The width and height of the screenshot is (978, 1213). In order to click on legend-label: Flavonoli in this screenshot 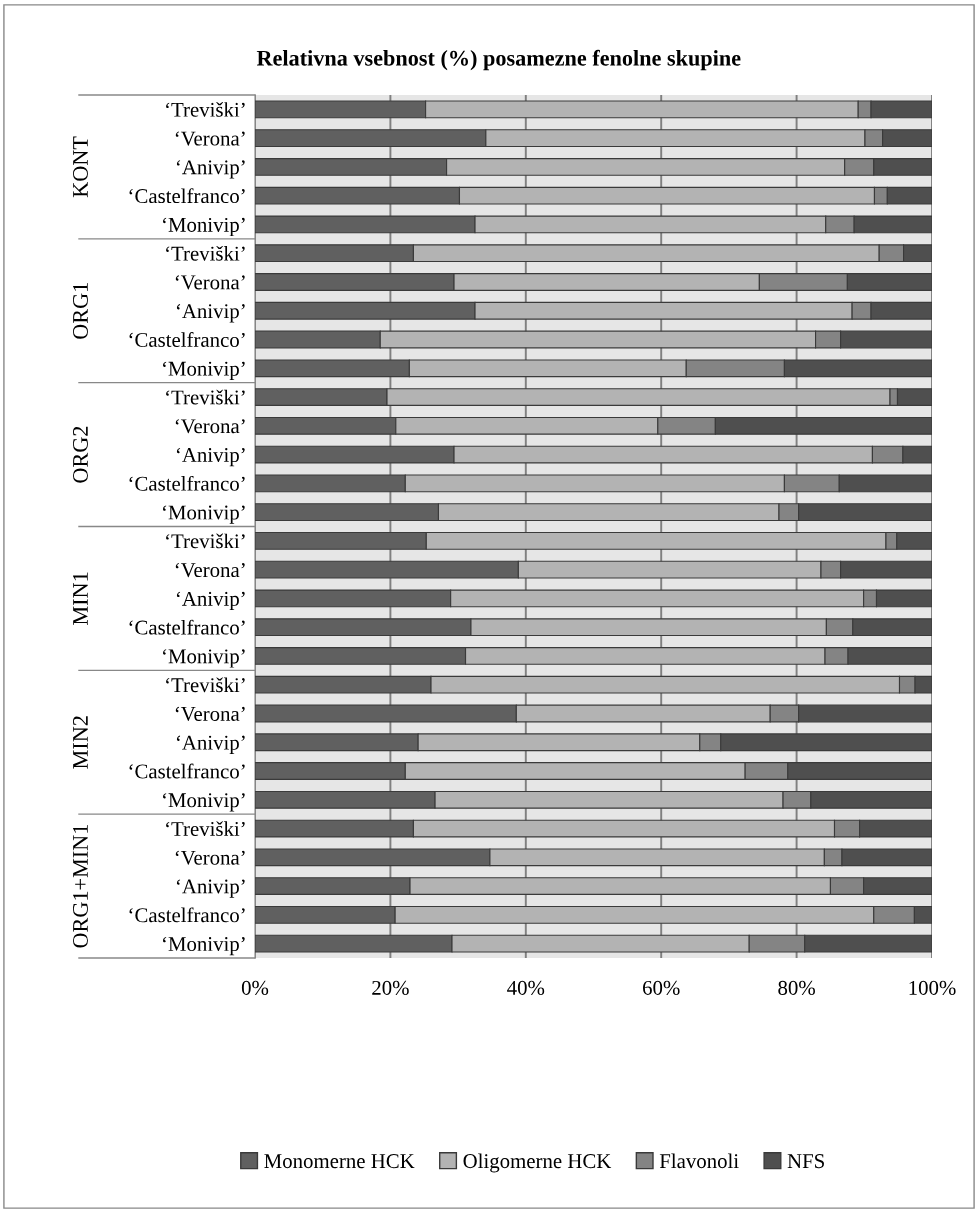, I will do `click(699, 1161)`.